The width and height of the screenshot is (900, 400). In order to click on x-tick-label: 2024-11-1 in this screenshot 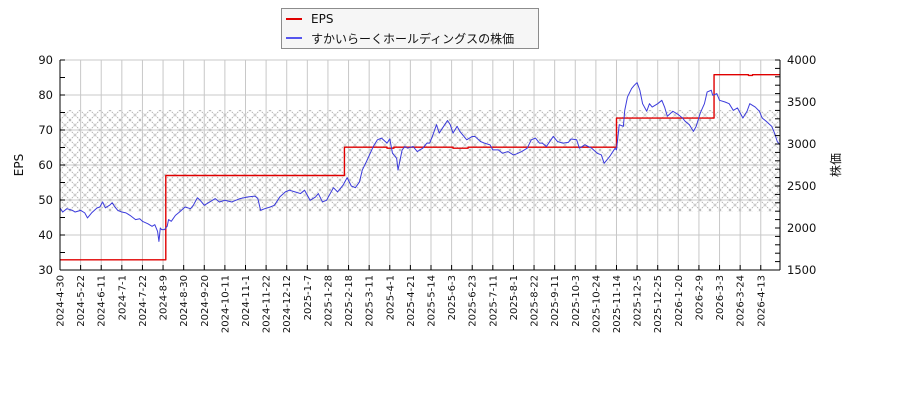, I will do `click(246, 301)`.